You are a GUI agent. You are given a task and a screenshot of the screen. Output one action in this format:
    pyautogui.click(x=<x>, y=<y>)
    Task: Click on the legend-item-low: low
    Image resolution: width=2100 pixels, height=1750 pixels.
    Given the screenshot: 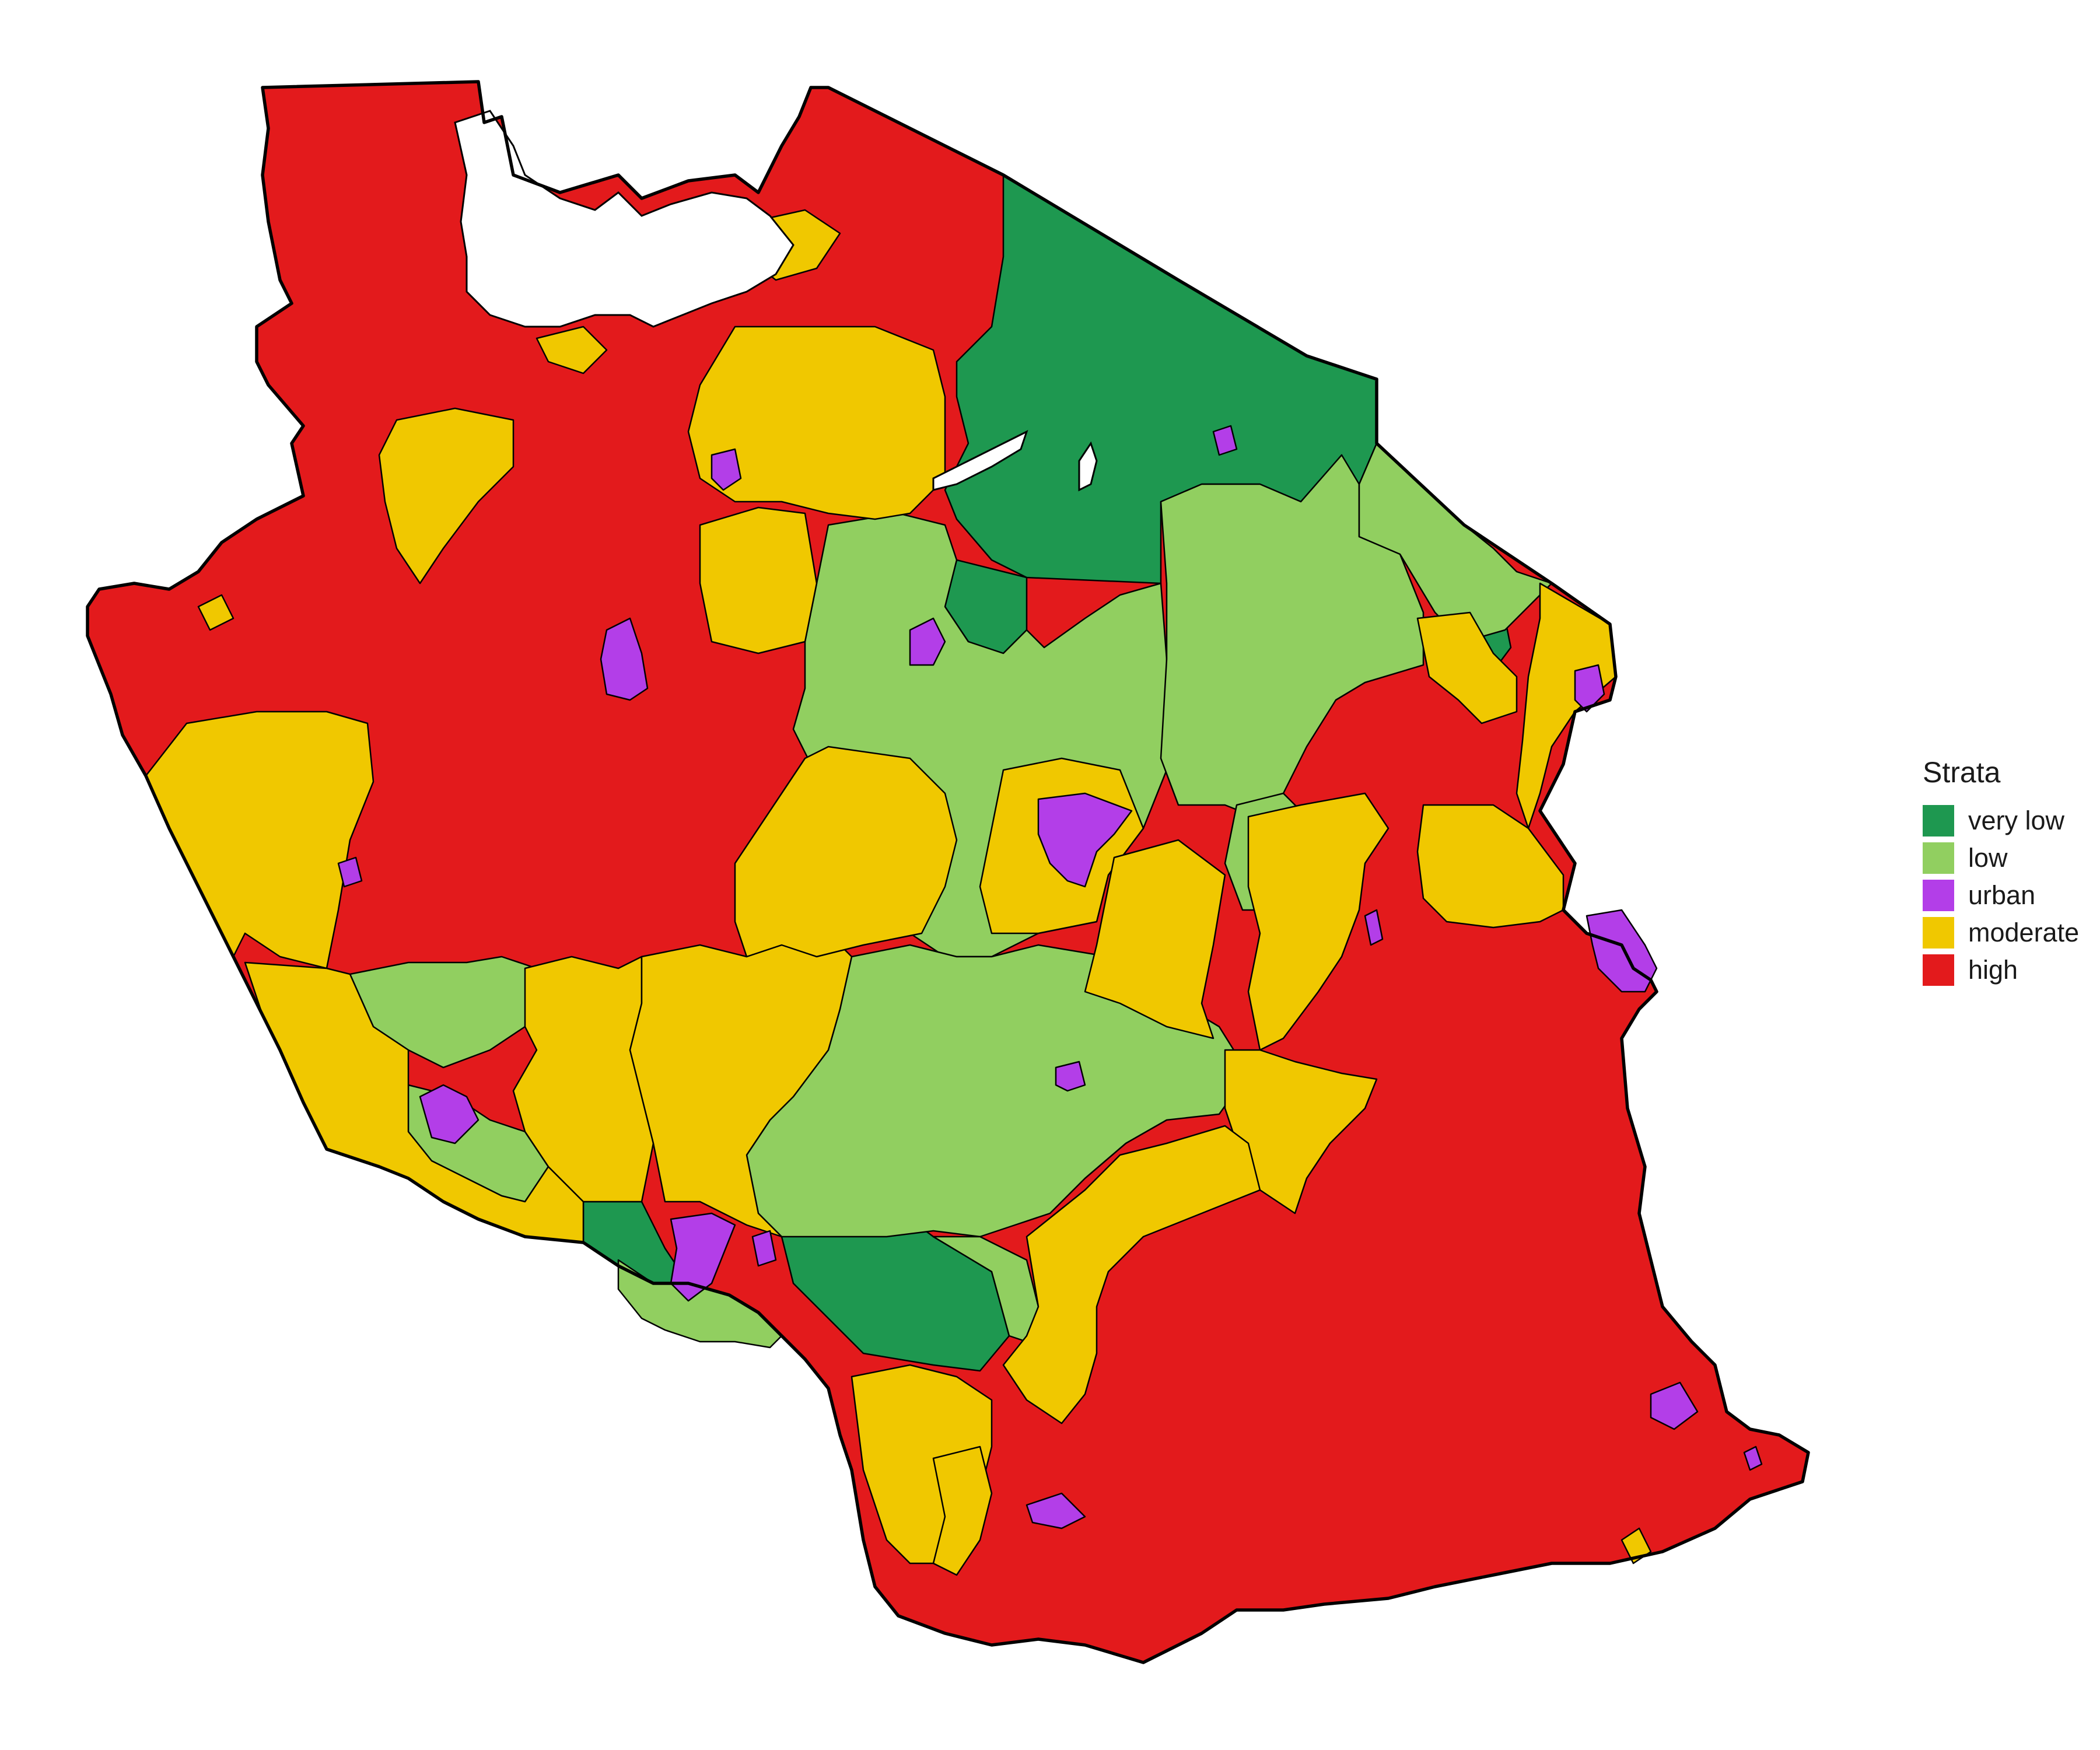 What is the action you would take?
    pyautogui.click(x=2001, y=858)
    